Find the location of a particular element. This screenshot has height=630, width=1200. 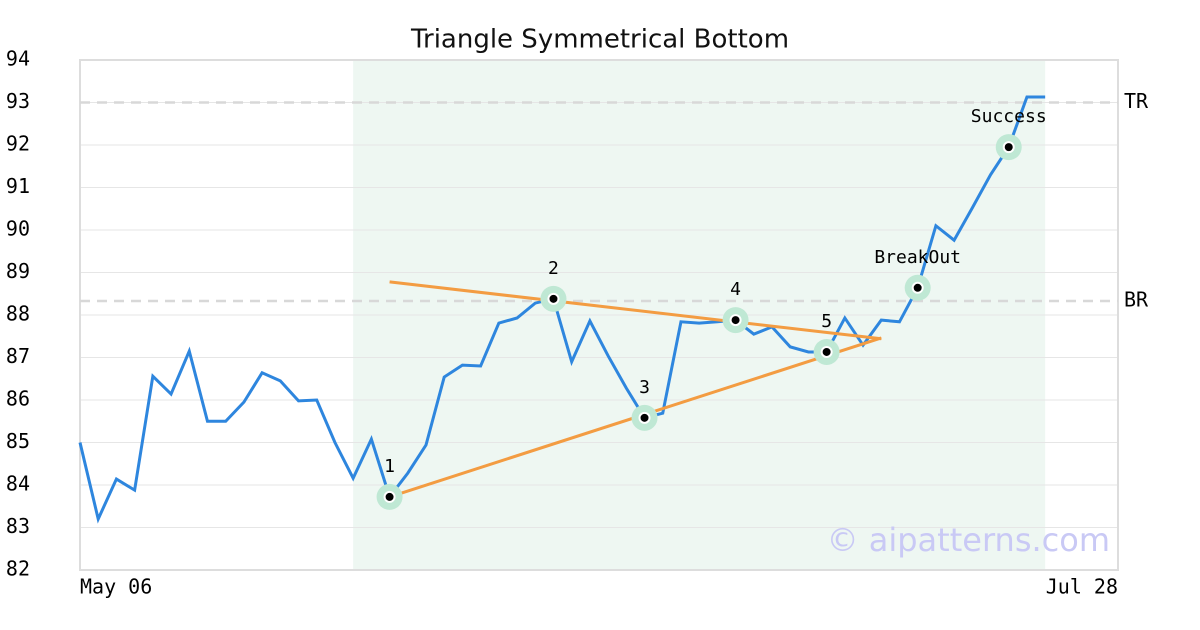

point-label: 4 is located at coordinates (735, 289).